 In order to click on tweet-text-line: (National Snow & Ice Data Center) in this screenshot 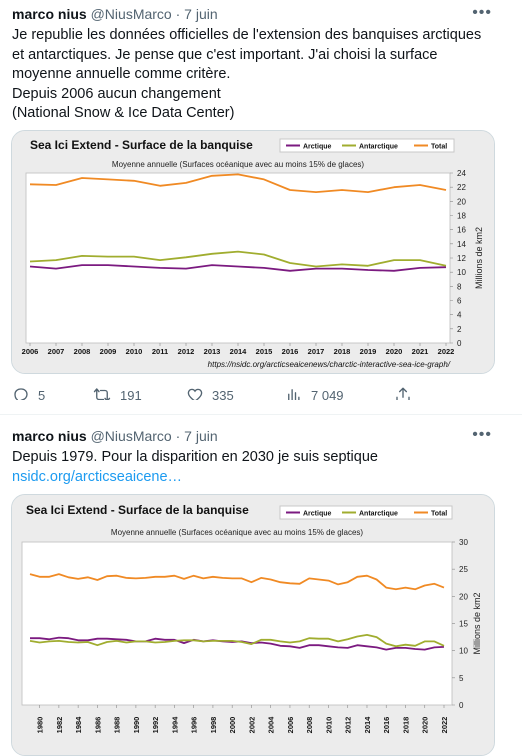, I will do `click(123, 113)`.